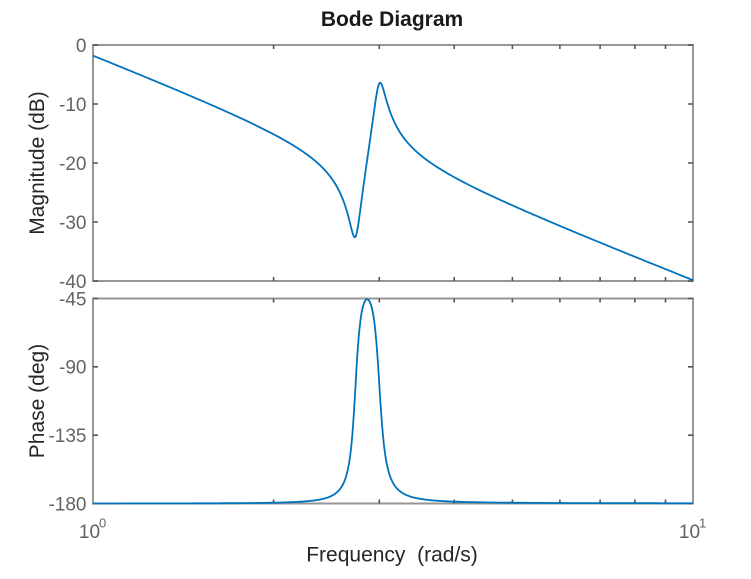  Describe the element at coordinates (72, 282) in the screenshot. I see `svg-text: -40` at that location.